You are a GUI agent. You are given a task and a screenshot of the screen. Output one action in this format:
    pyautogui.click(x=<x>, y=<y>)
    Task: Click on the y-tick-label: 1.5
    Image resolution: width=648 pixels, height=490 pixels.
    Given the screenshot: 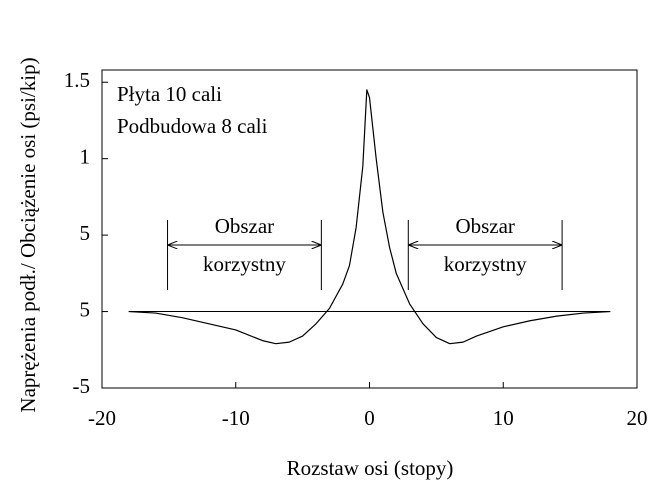 What is the action you would take?
    pyautogui.click(x=77, y=80)
    